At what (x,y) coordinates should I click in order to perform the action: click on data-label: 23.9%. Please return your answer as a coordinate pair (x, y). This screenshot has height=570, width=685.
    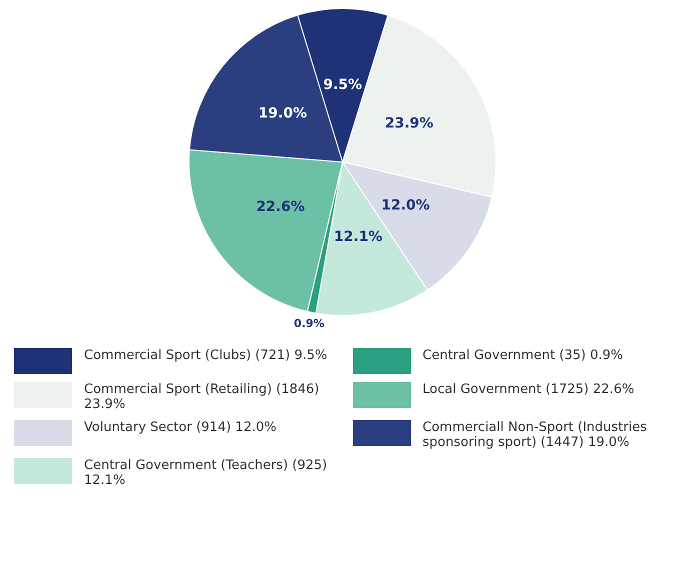
    Looking at the image, I should click on (409, 124).